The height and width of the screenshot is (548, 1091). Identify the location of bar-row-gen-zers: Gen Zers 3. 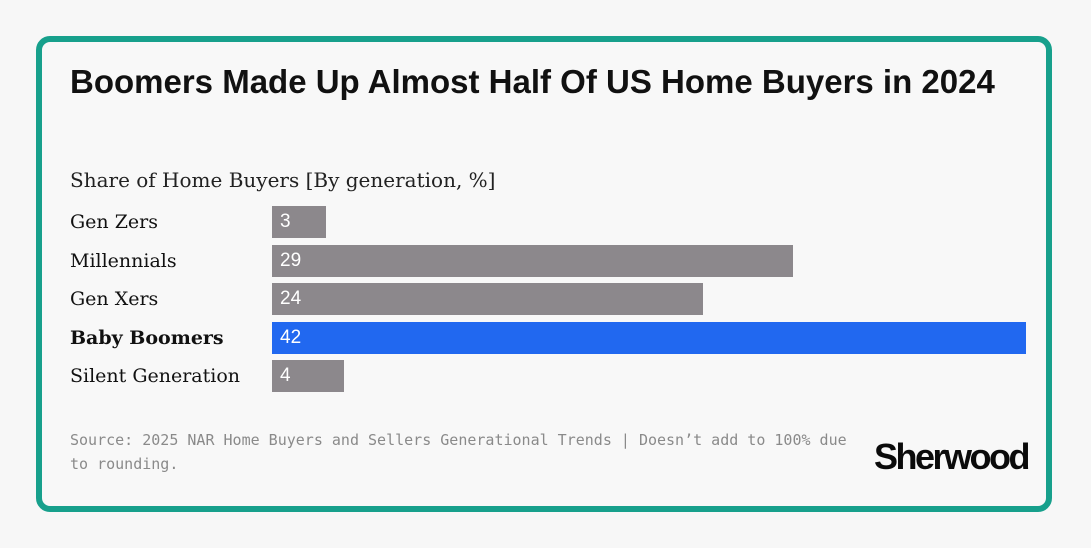
(551, 222).